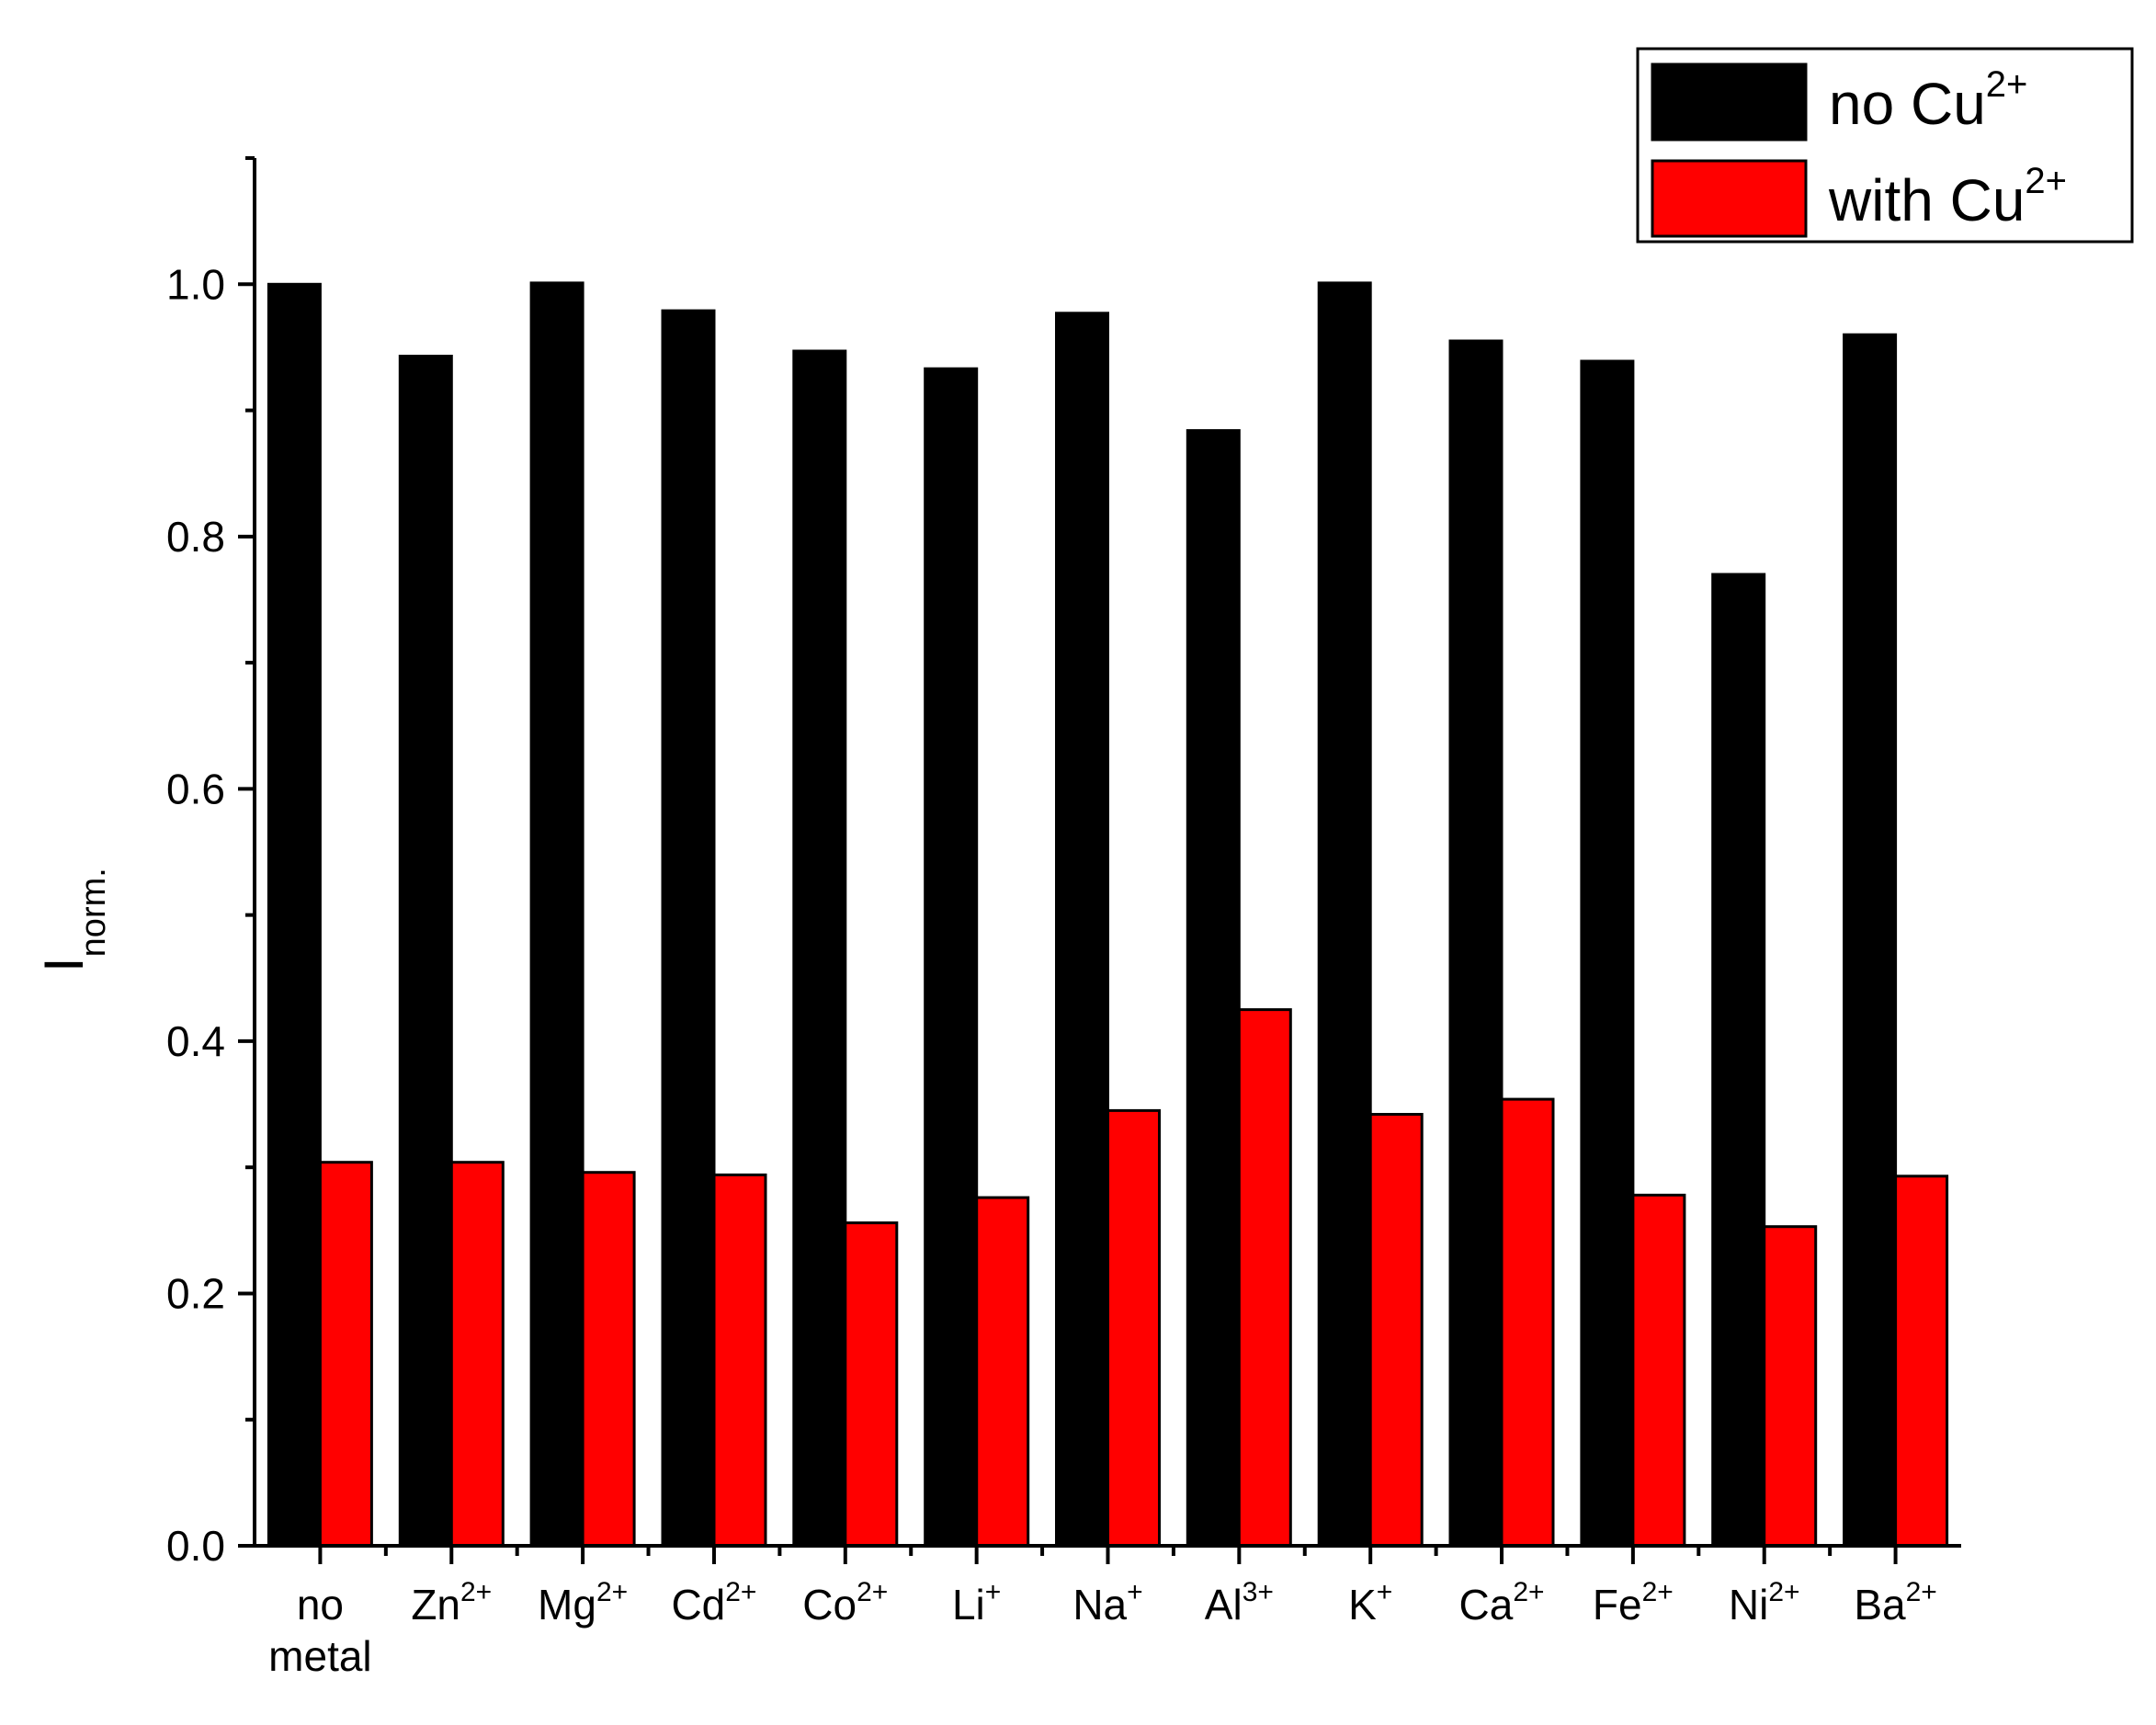 The height and width of the screenshot is (1725, 2156). Describe the element at coordinates (93, 912) in the screenshot. I see `y-axis-title-sub: norm.` at that location.